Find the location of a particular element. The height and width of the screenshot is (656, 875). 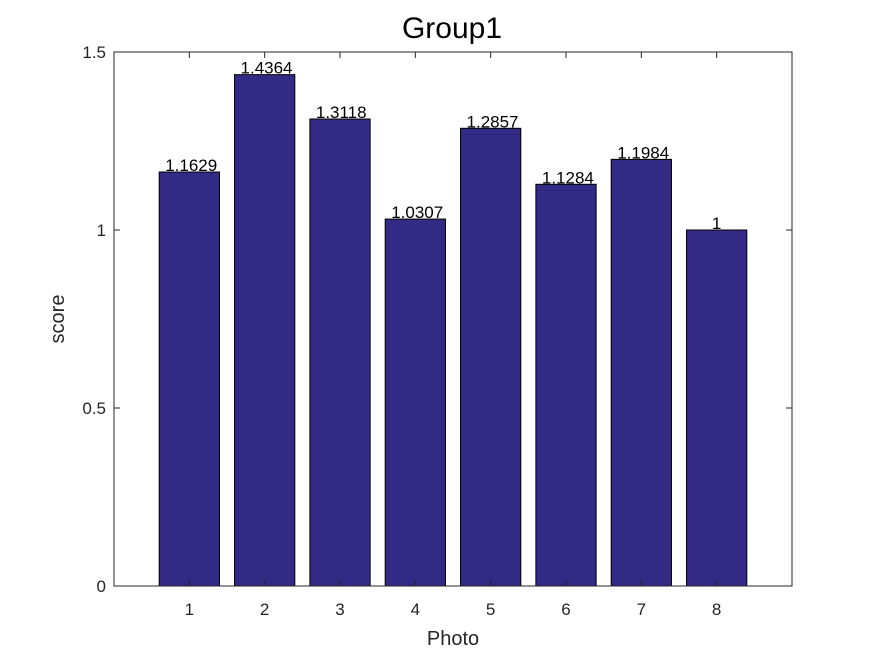

data-label-photo-1: 1.1629 is located at coordinates (191, 165).